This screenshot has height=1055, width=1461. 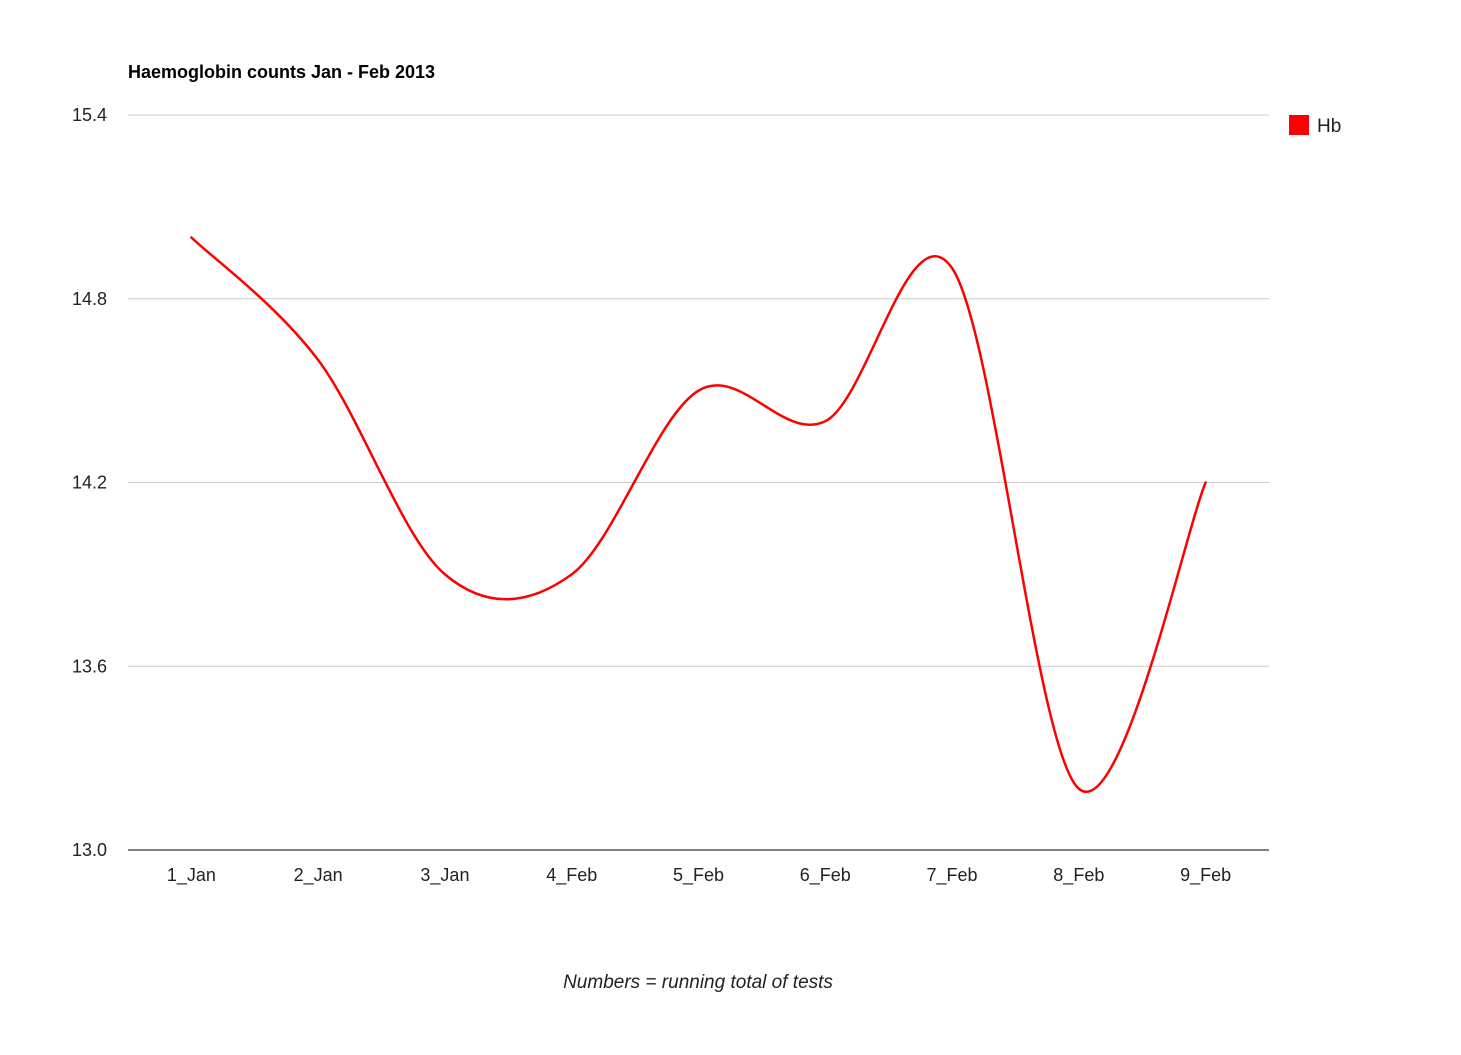 What do you see at coordinates (444, 875) in the screenshot?
I see `x-tick-label: 3_Jan` at bounding box center [444, 875].